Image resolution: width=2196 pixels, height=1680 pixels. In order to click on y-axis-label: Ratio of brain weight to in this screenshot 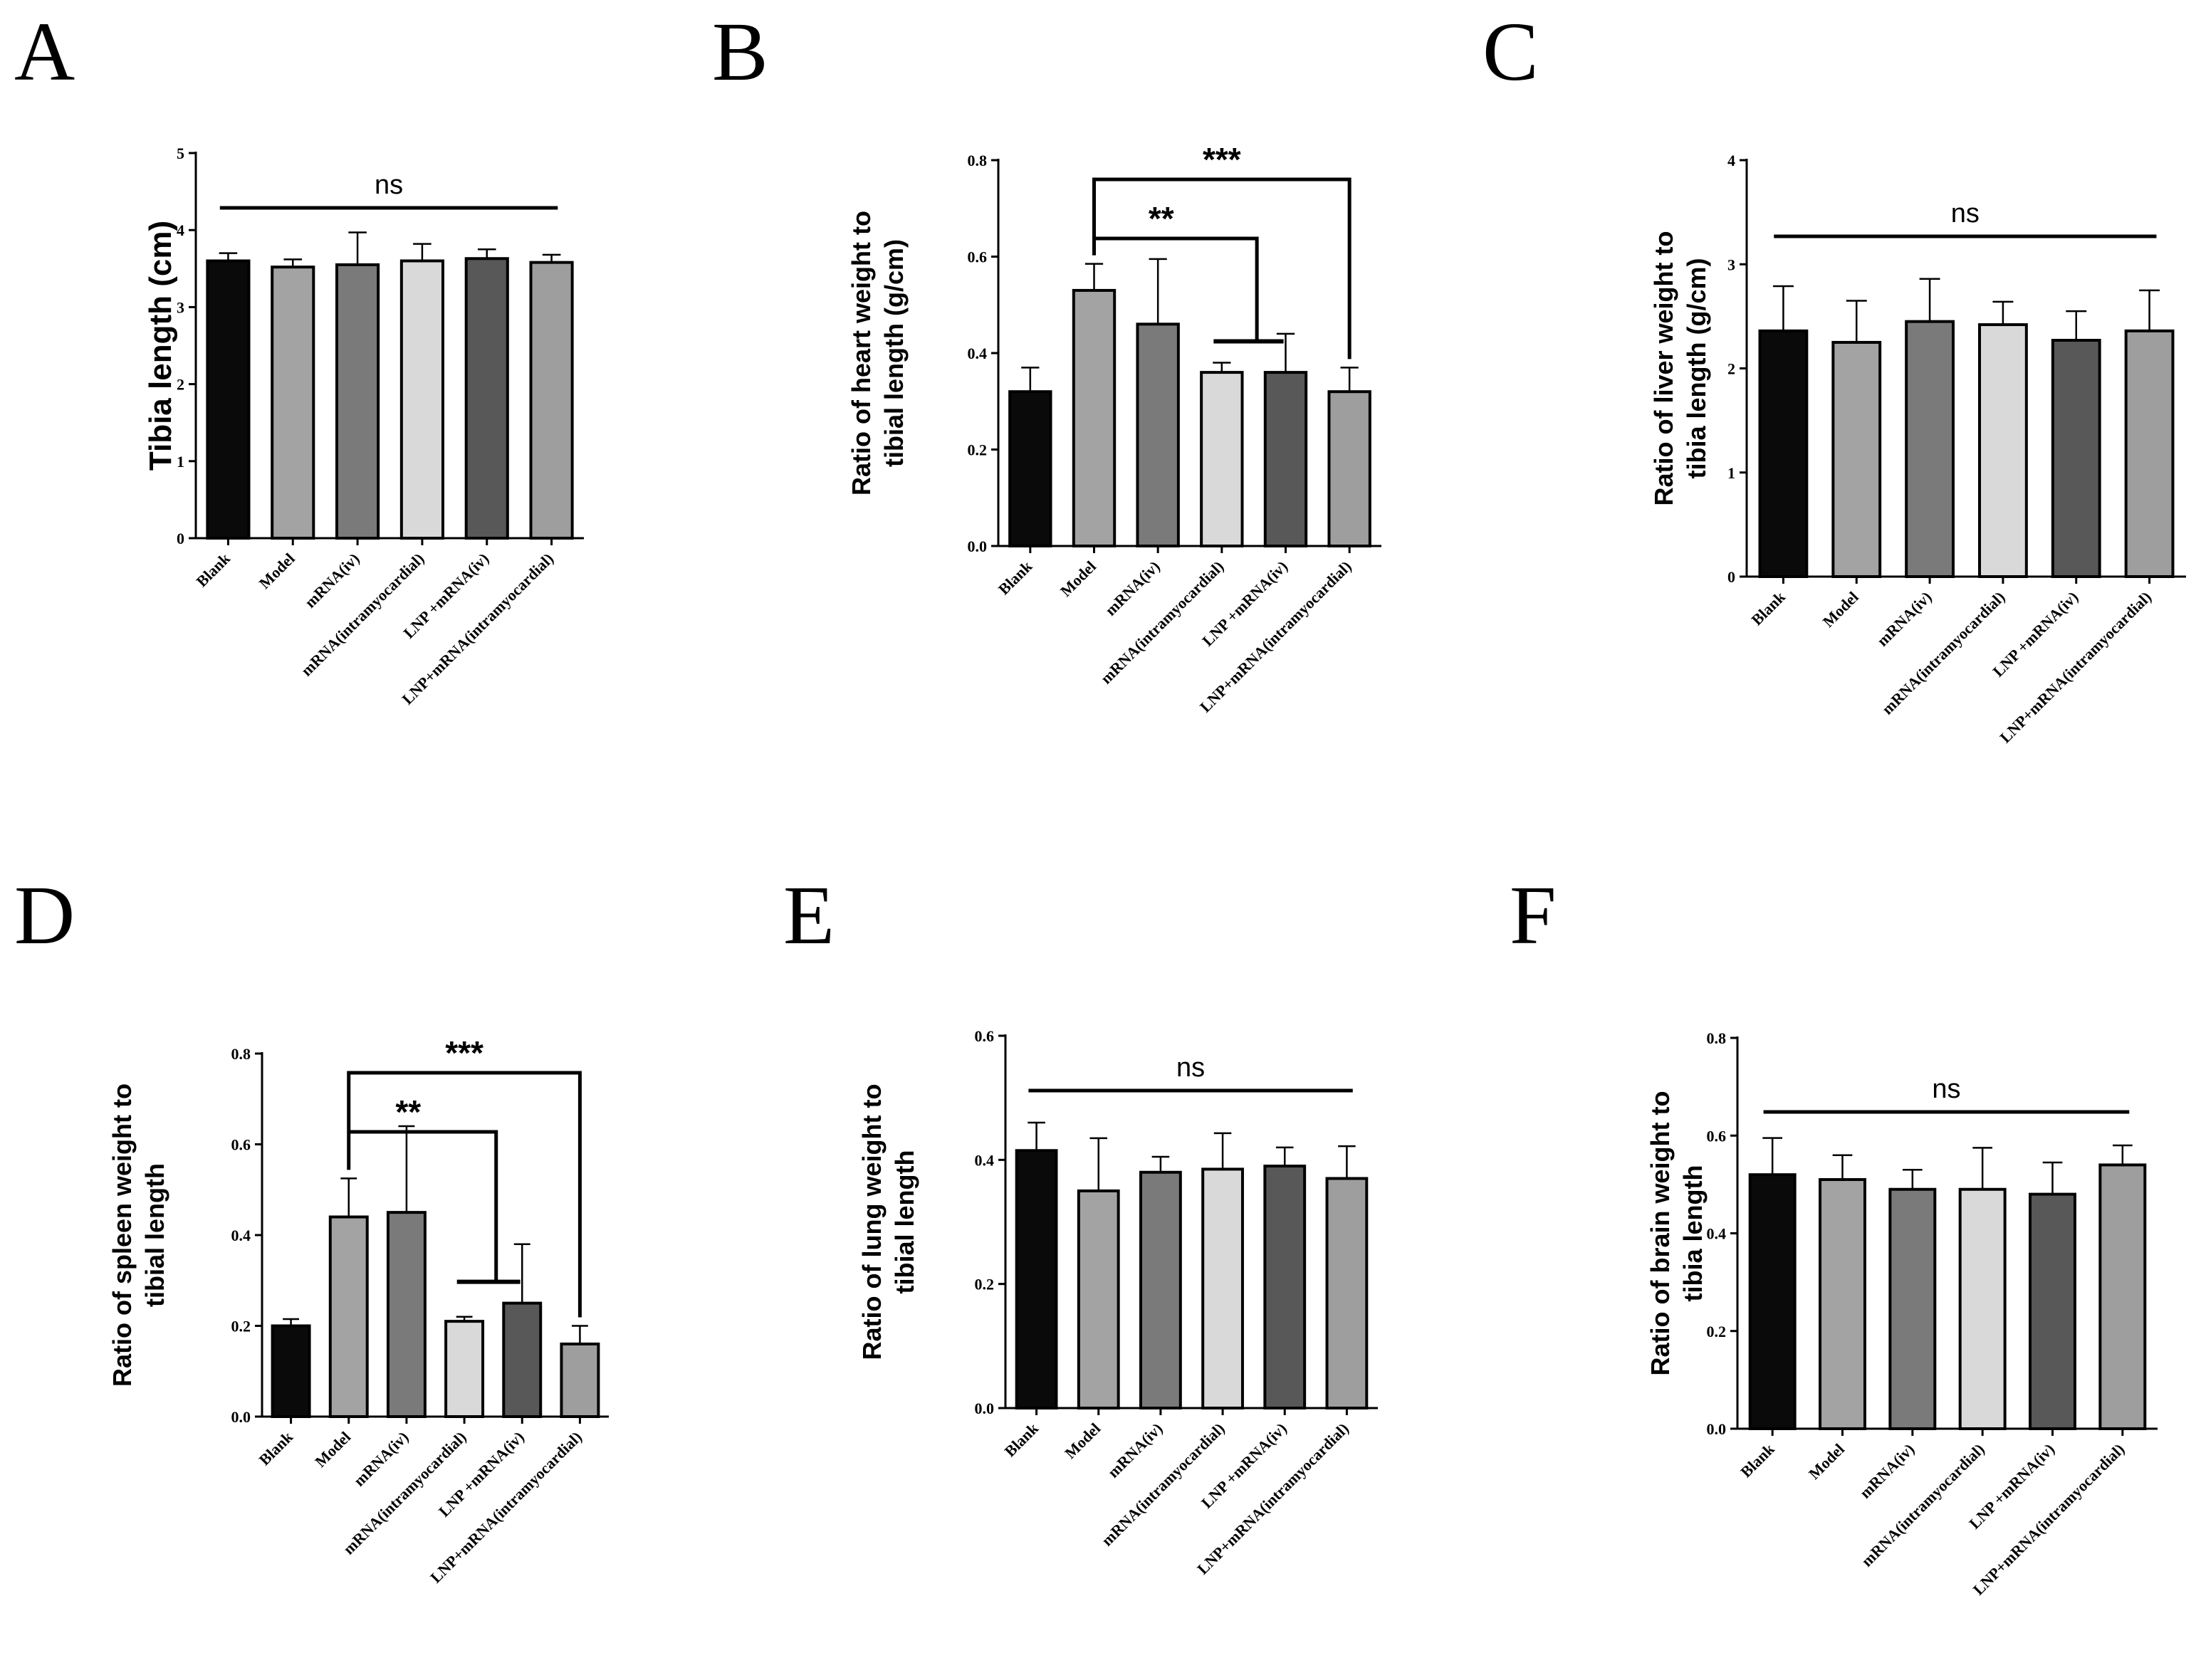, I will do `click(1660, 1233)`.